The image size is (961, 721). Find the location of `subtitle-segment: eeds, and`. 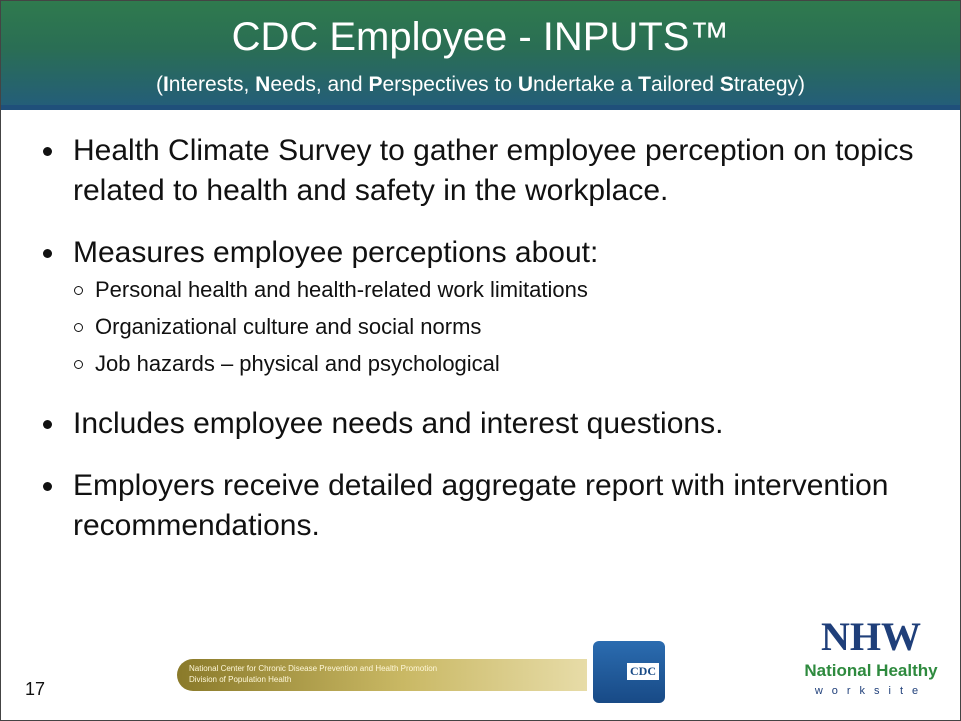

subtitle-segment: eeds, and is located at coordinates (319, 84).